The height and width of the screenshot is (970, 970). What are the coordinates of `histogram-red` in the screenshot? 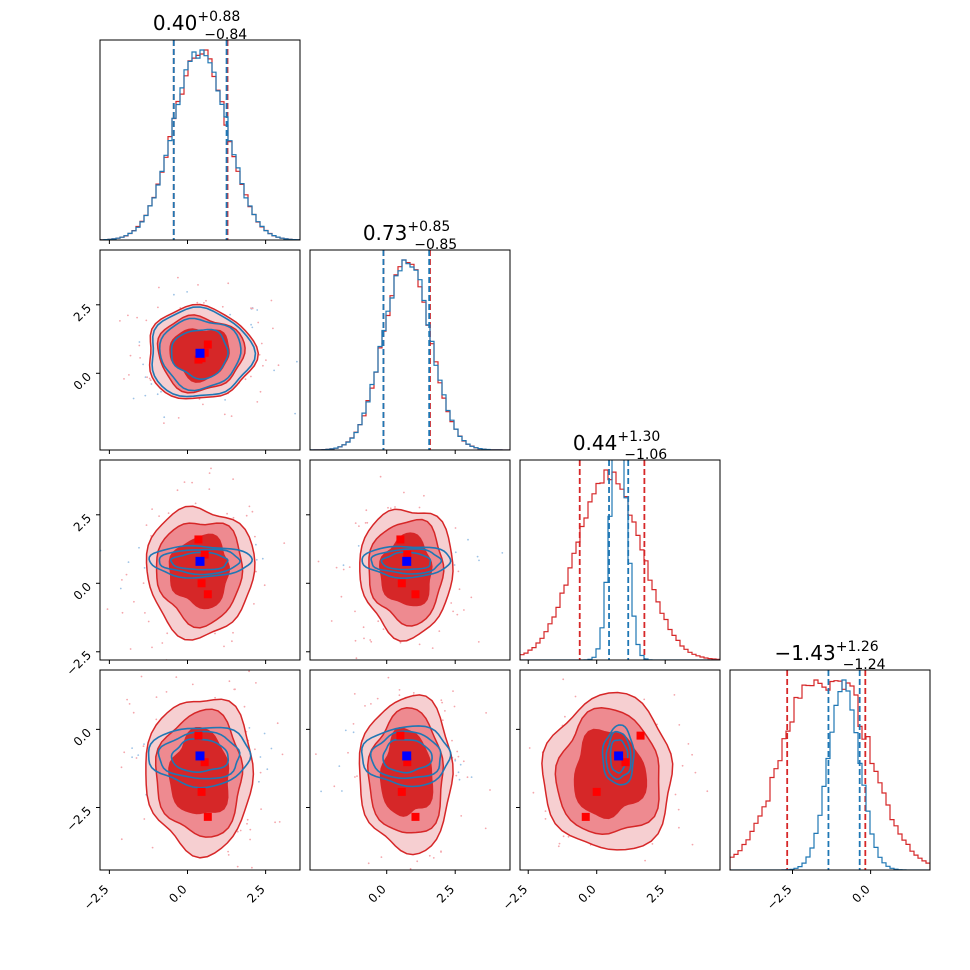 It's located at (620, 564).